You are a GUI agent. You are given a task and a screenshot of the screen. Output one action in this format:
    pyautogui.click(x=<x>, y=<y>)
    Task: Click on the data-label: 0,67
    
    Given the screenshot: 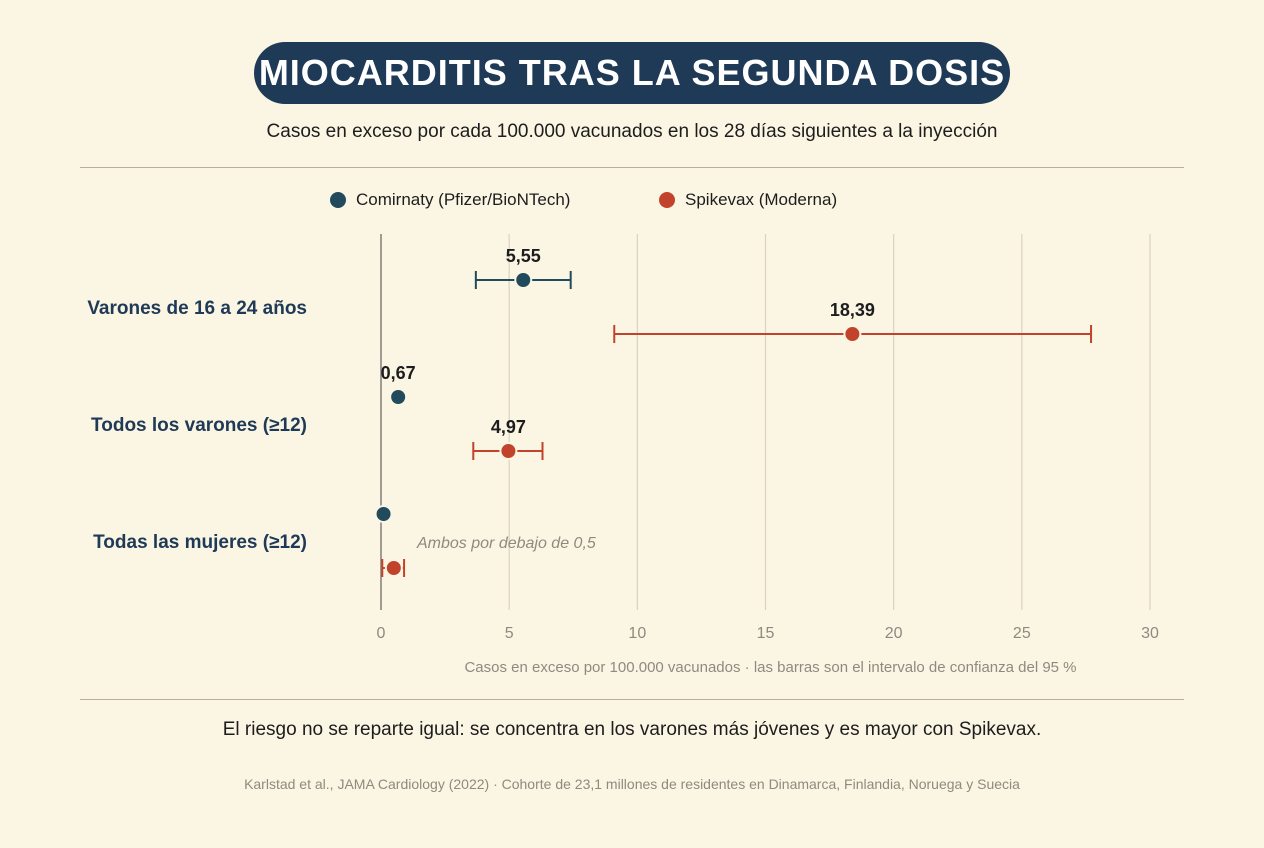 What is the action you would take?
    pyautogui.click(x=398, y=373)
    